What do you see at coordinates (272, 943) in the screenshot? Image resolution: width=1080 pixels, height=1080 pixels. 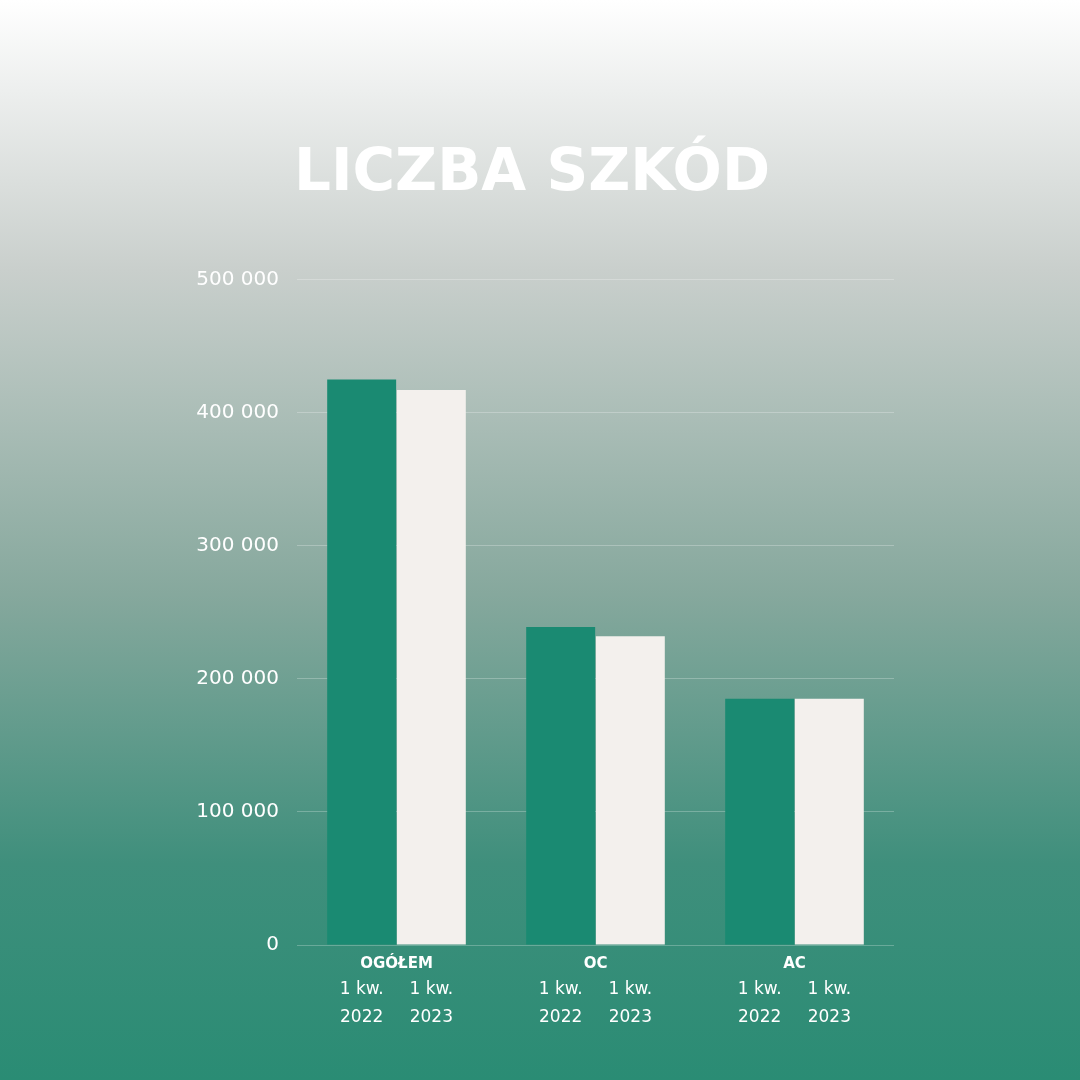 I see `y-tick-label: 0` at bounding box center [272, 943].